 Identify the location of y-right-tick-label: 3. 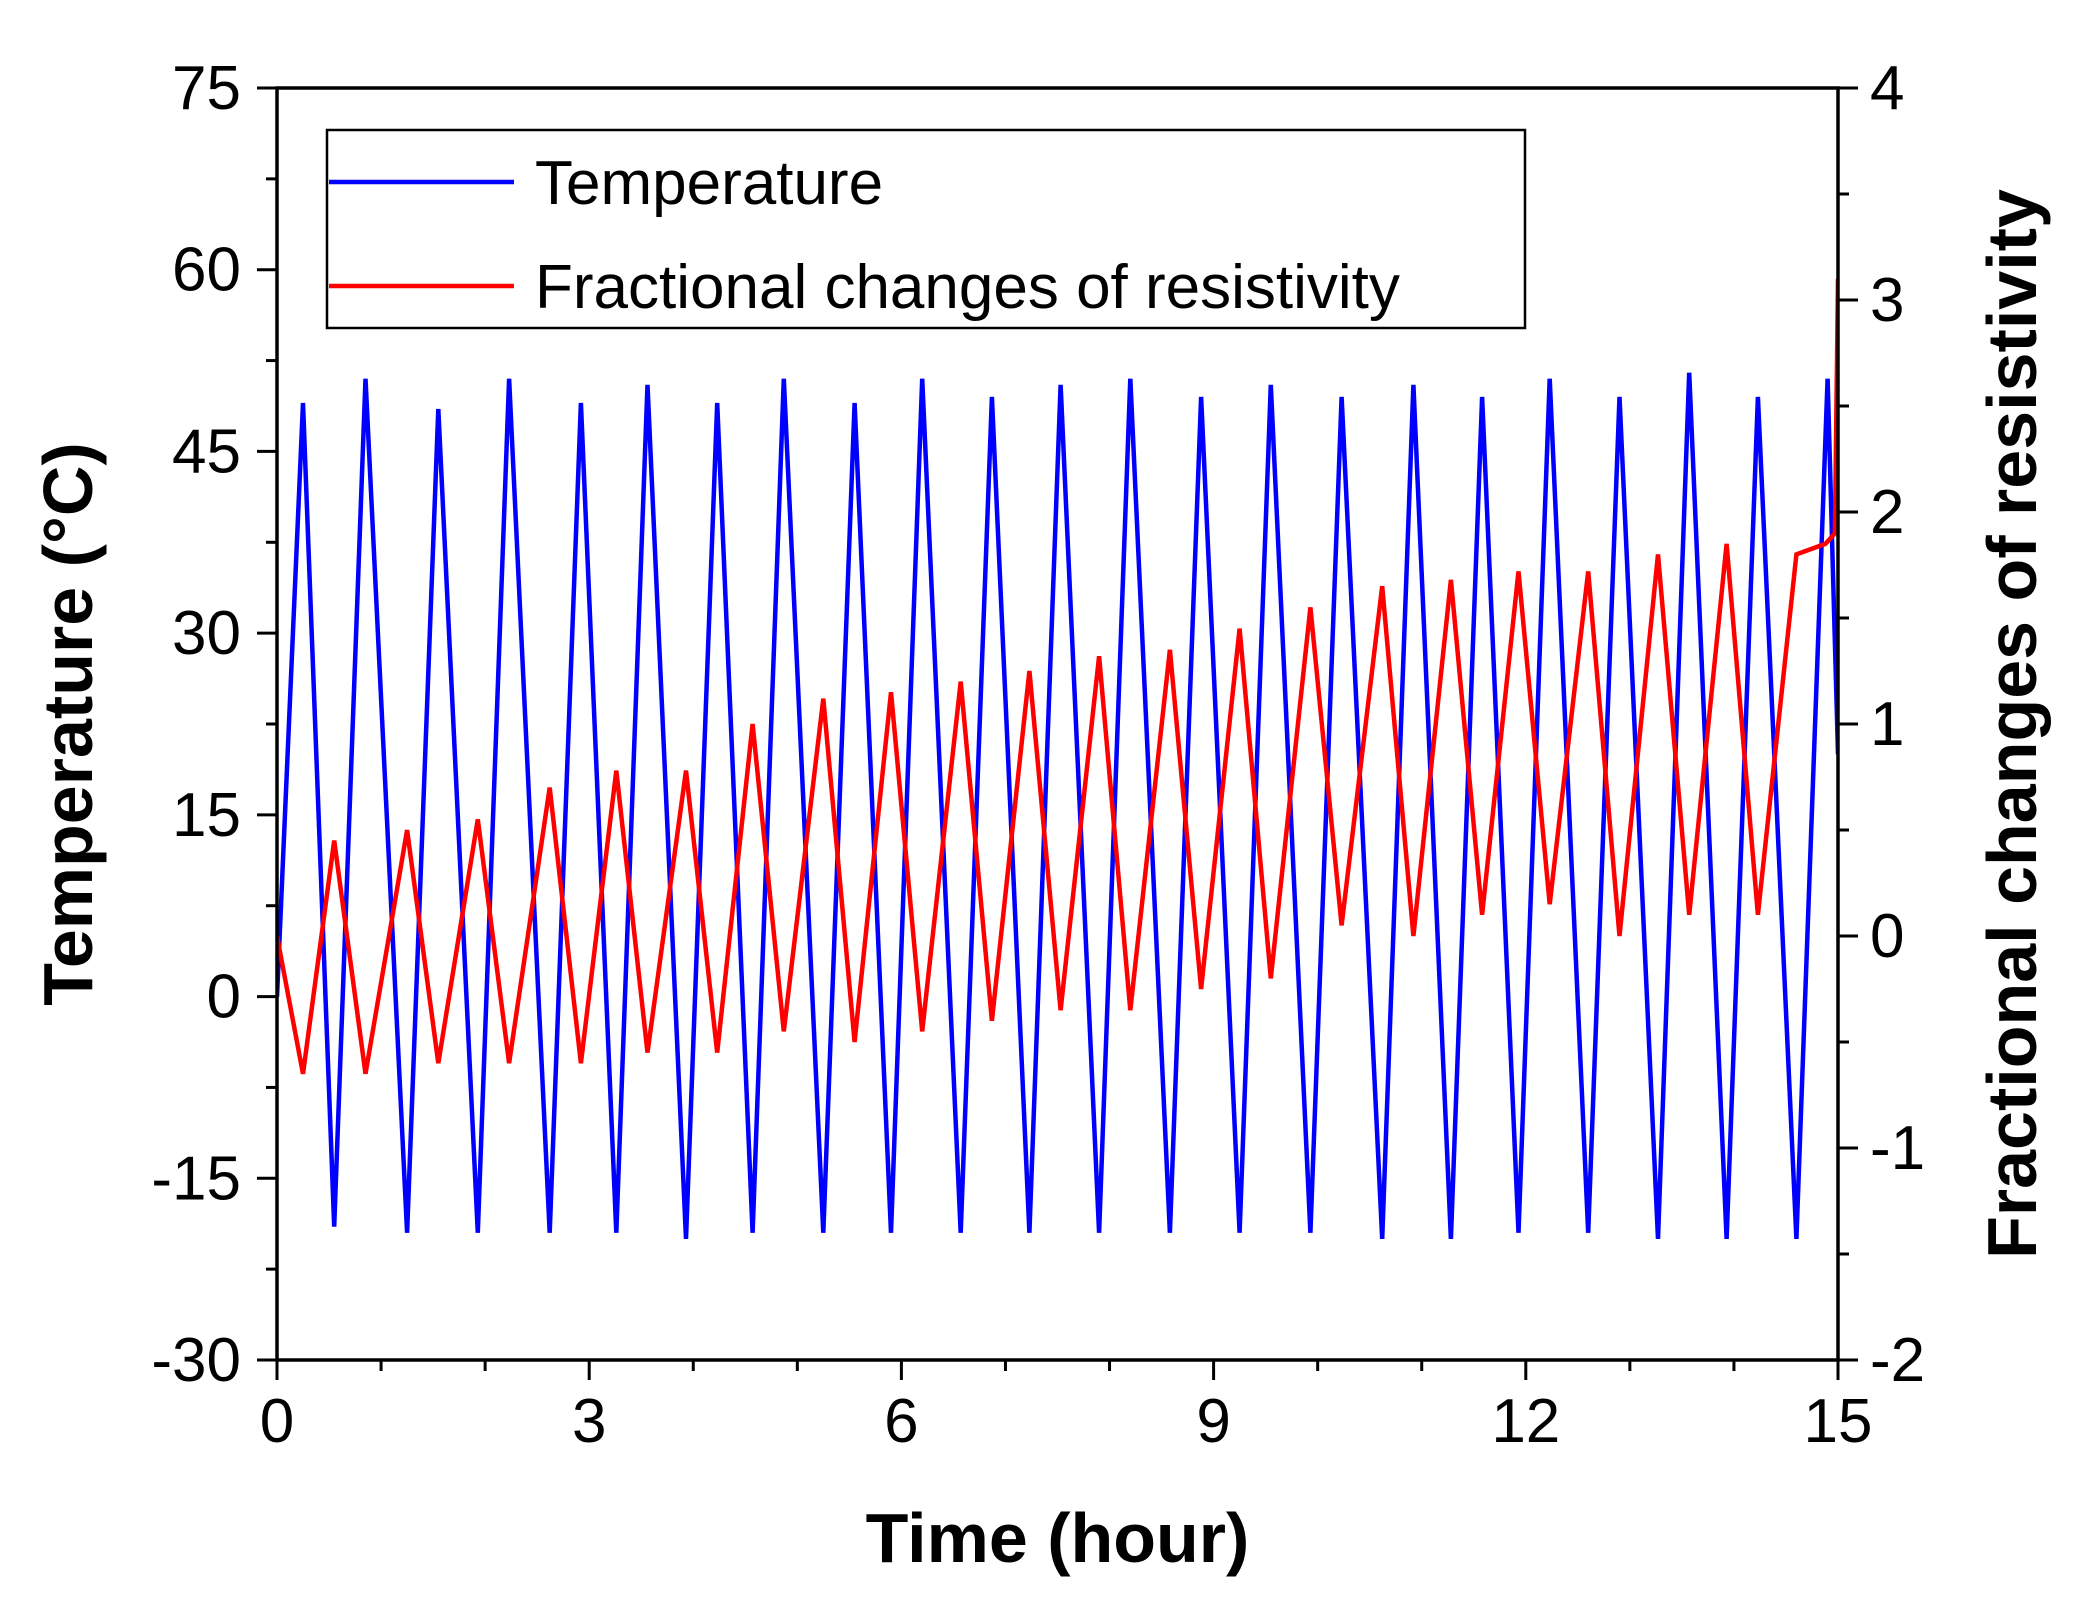
(1887, 300).